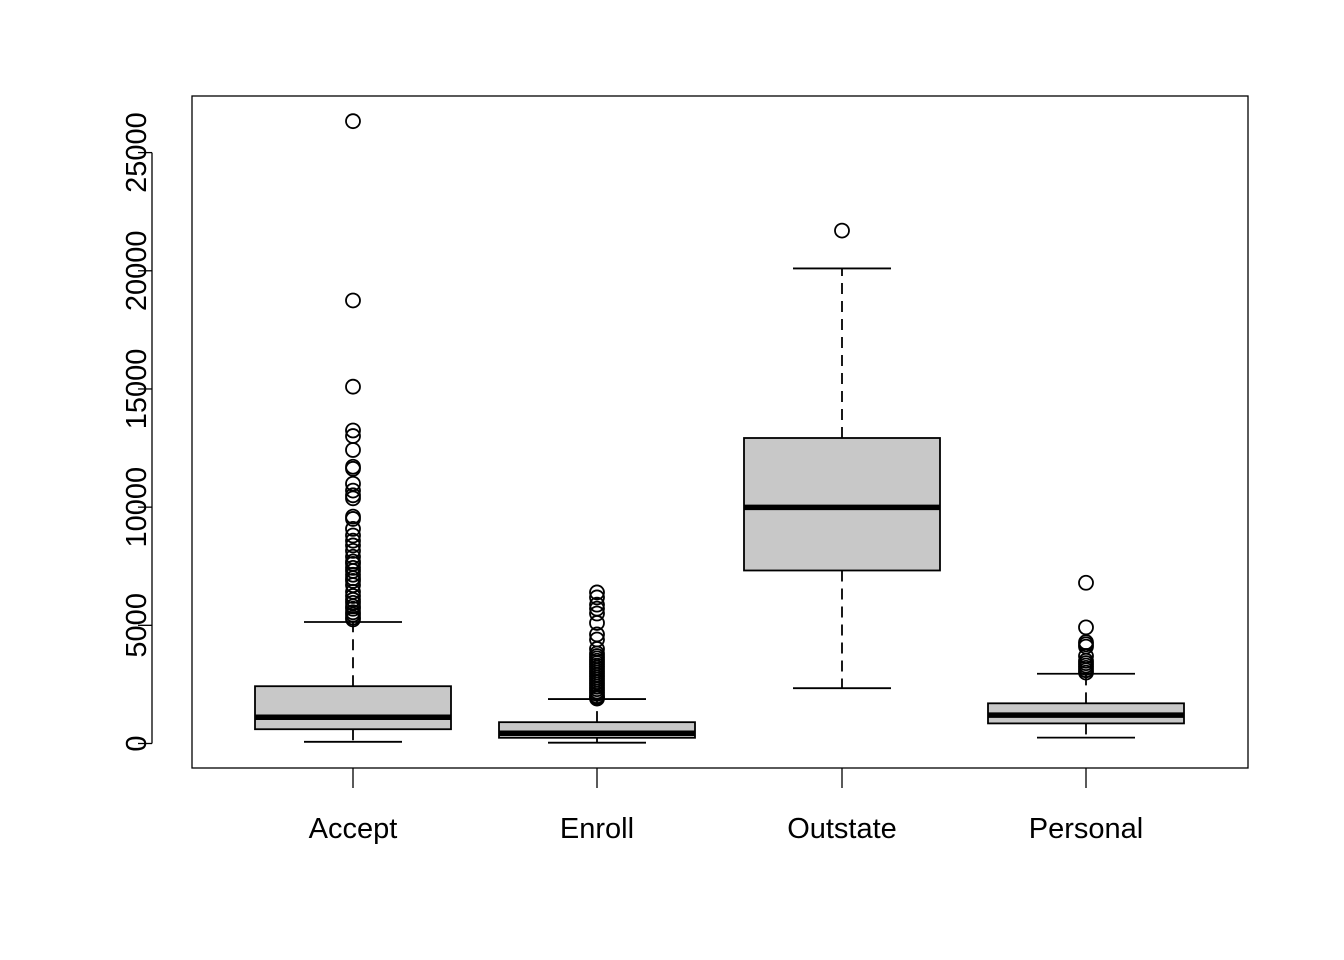 This screenshot has width=1344, height=960. What do you see at coordinates (1086, 829) in the screenshot?
I see `x-tick-label-personal: Personal` at bounding box center [1086, 829].